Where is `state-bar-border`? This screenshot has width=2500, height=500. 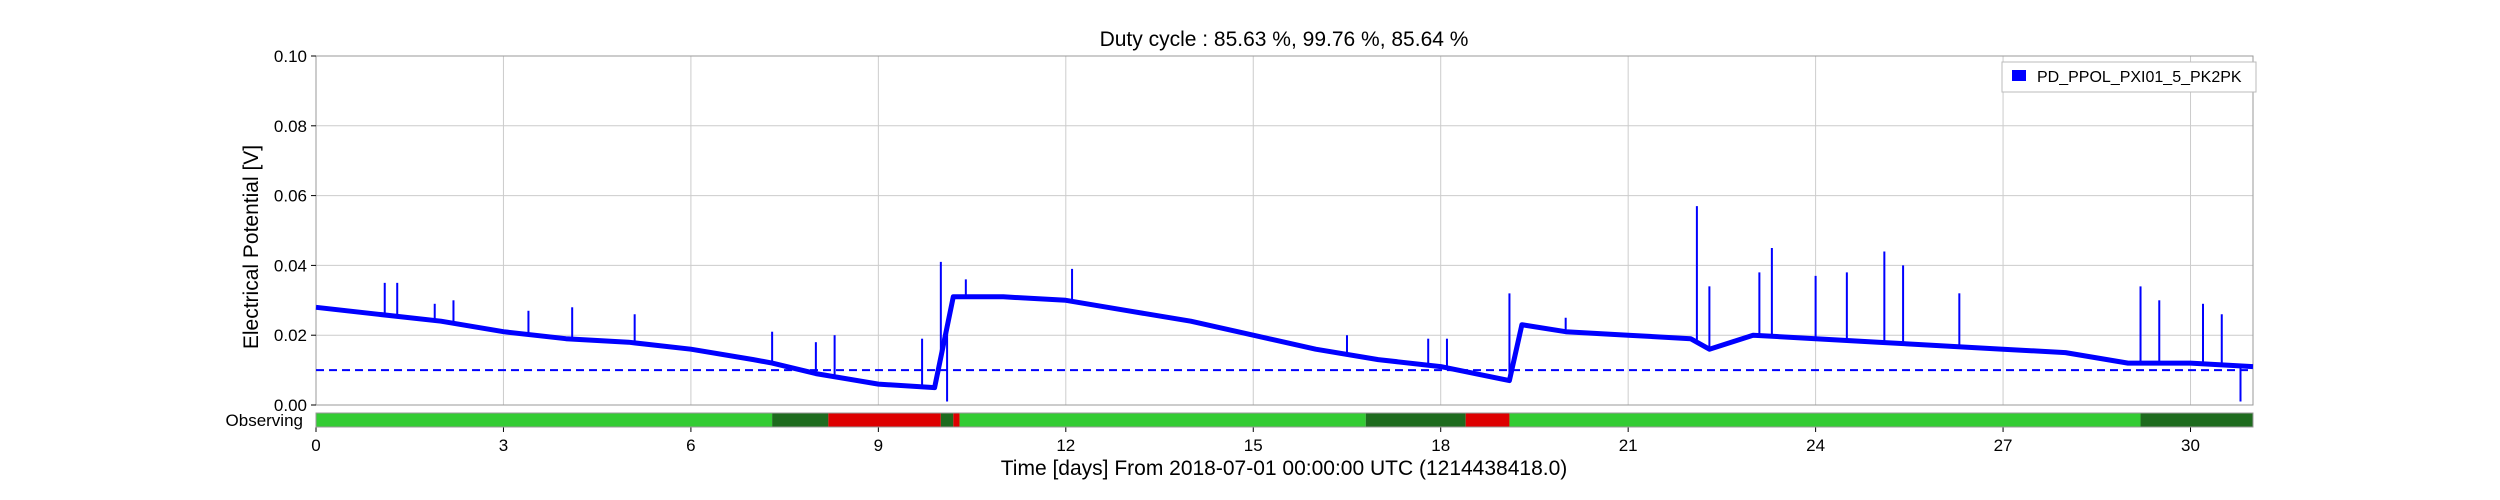 state-bar-border is located at coordinates (1284, 420).